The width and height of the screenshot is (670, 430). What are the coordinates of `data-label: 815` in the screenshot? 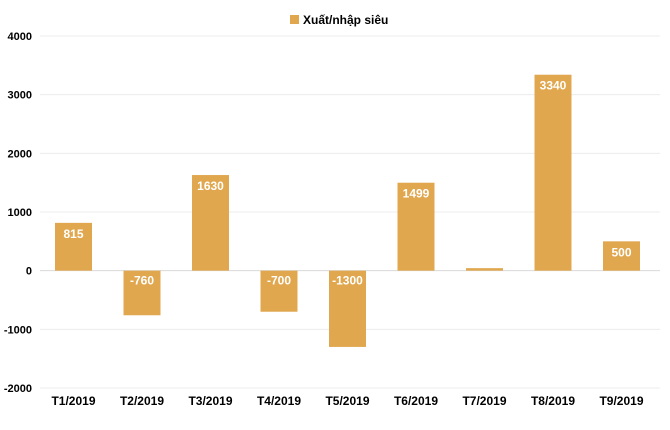 It's located at (73, 234).